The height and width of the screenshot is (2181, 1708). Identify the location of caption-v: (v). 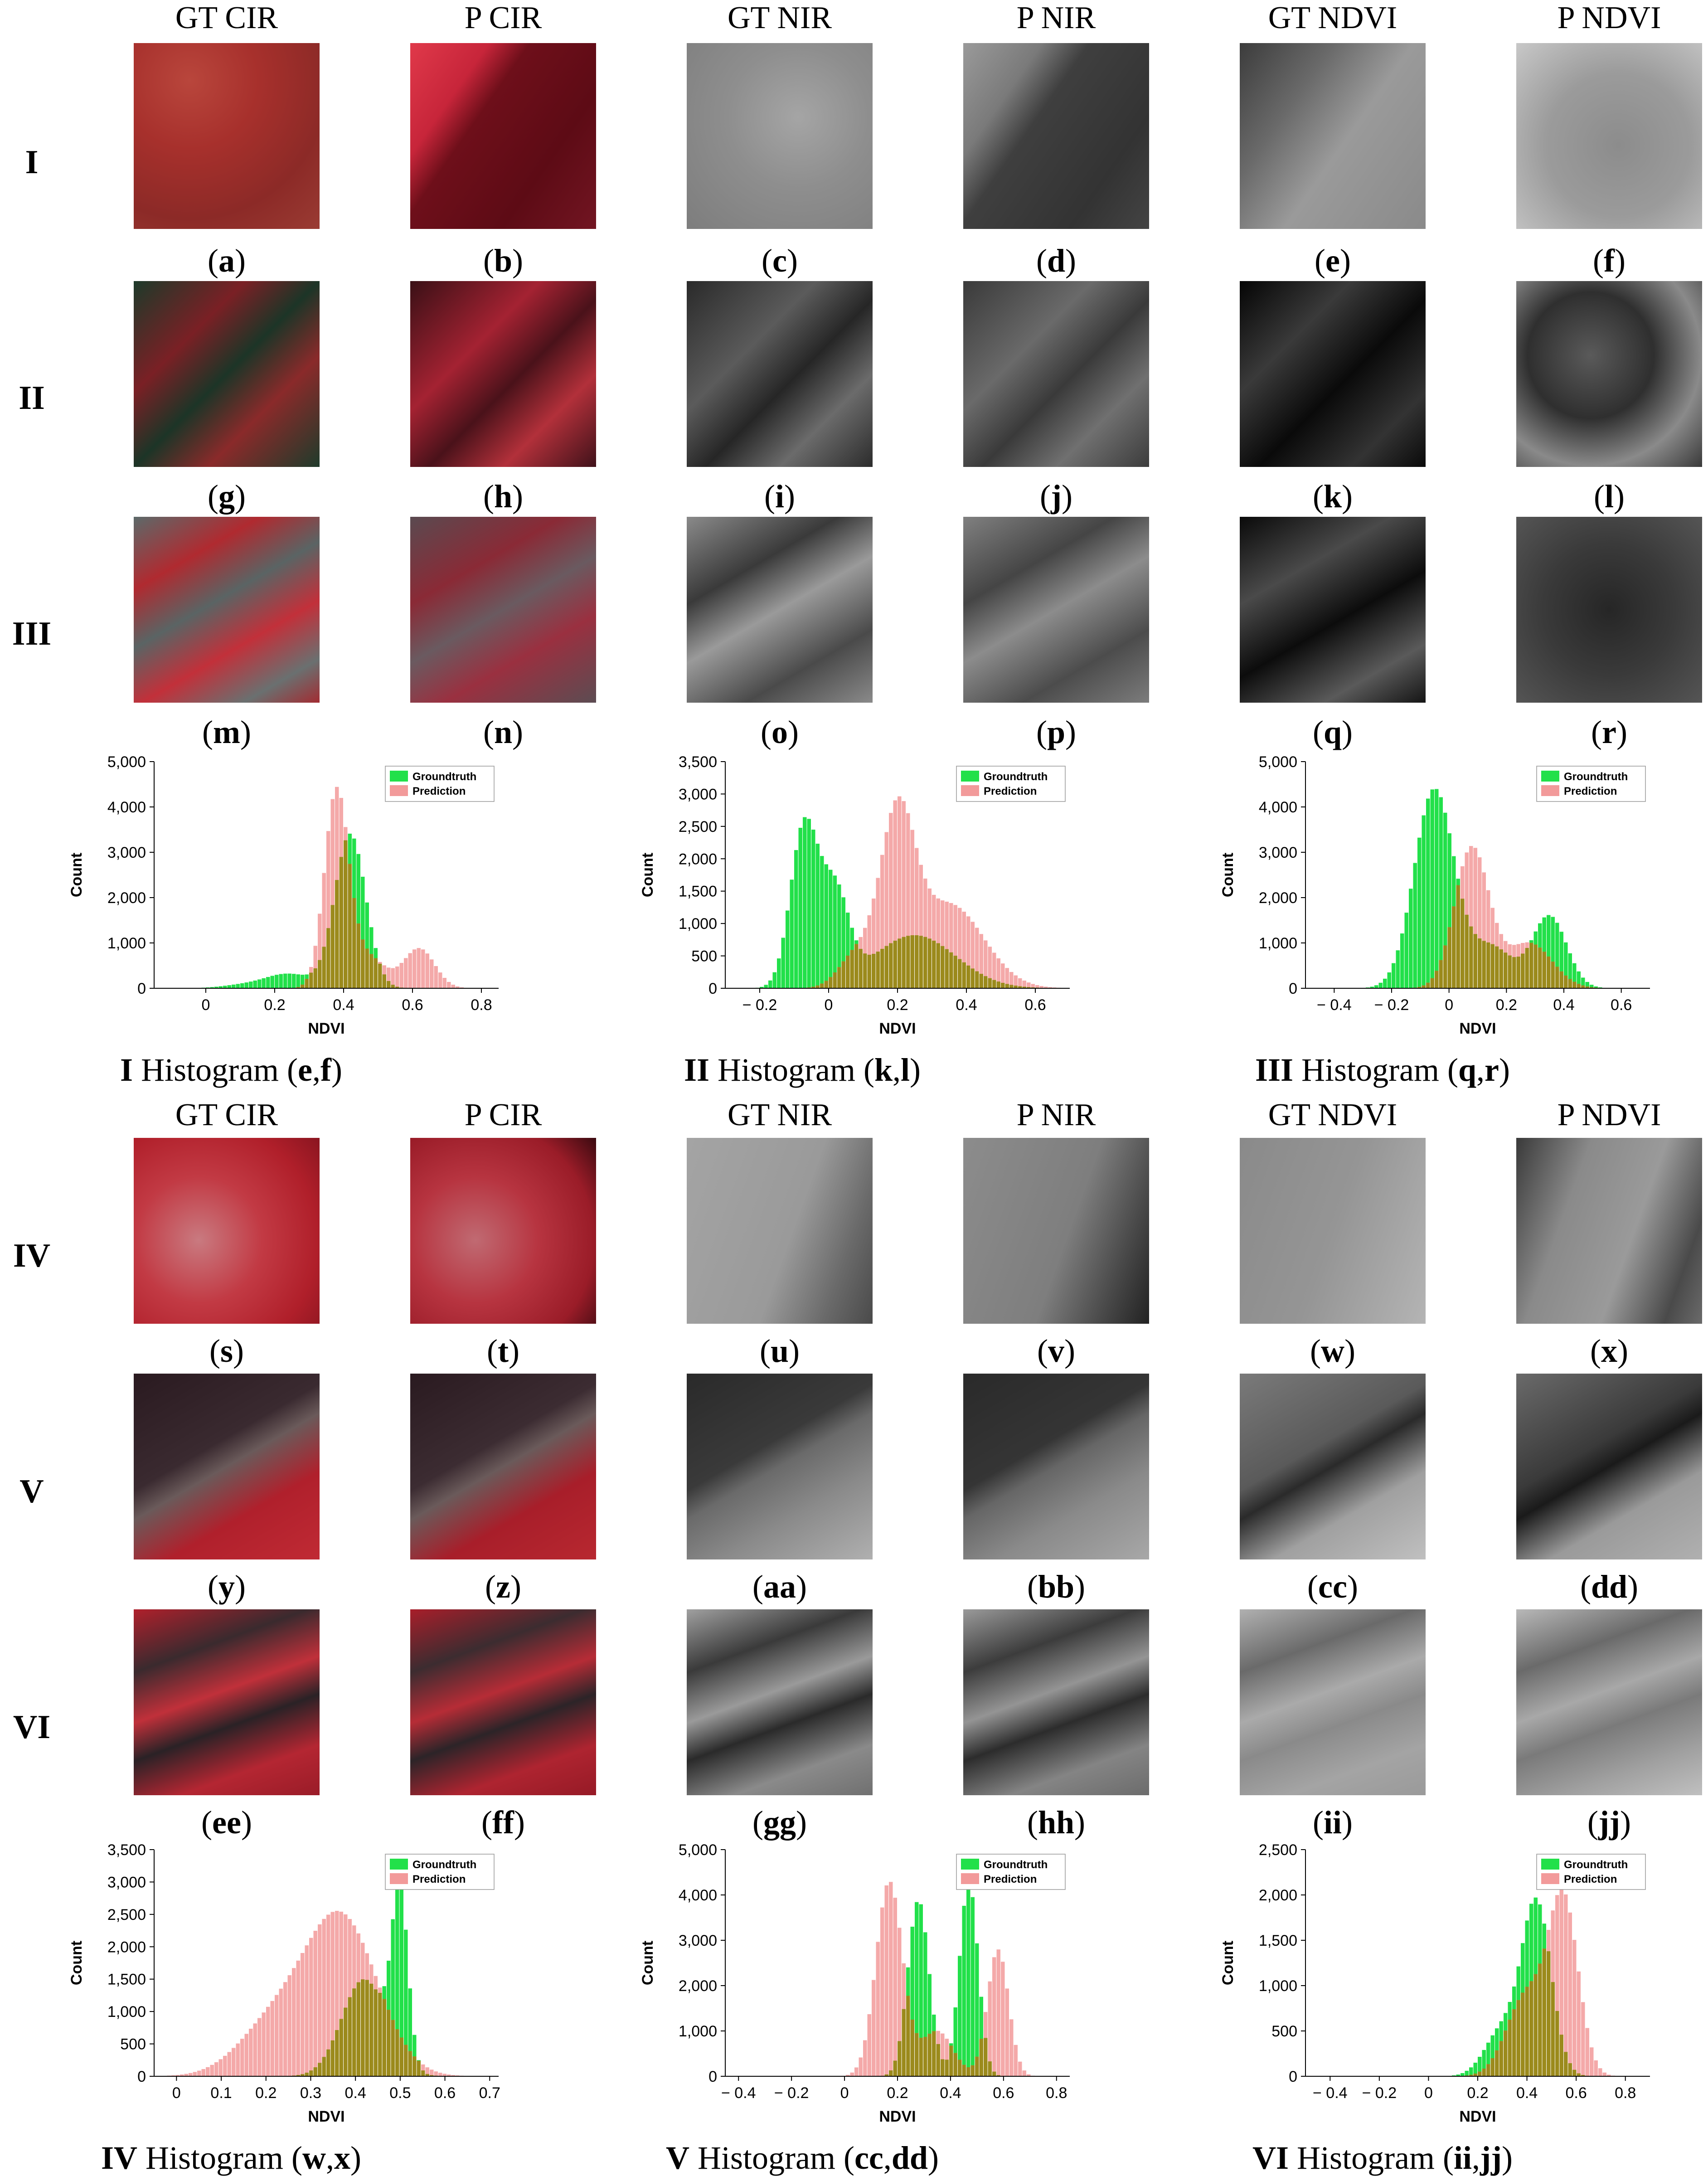
(1056, 1351).